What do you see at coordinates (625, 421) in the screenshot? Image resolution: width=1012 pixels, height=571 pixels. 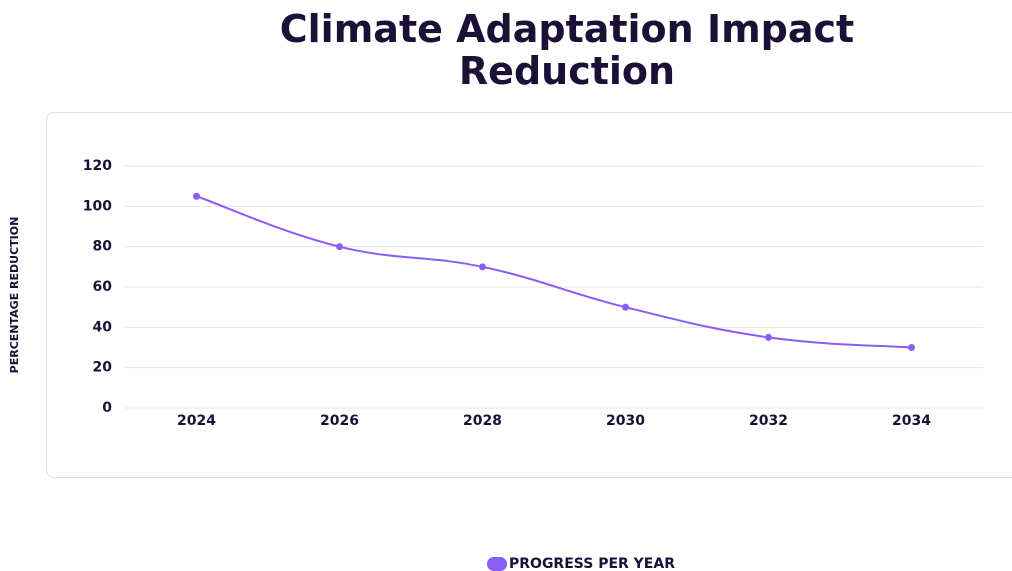 I see `x-tick-label: 2030` at bounding box center [625, 421].